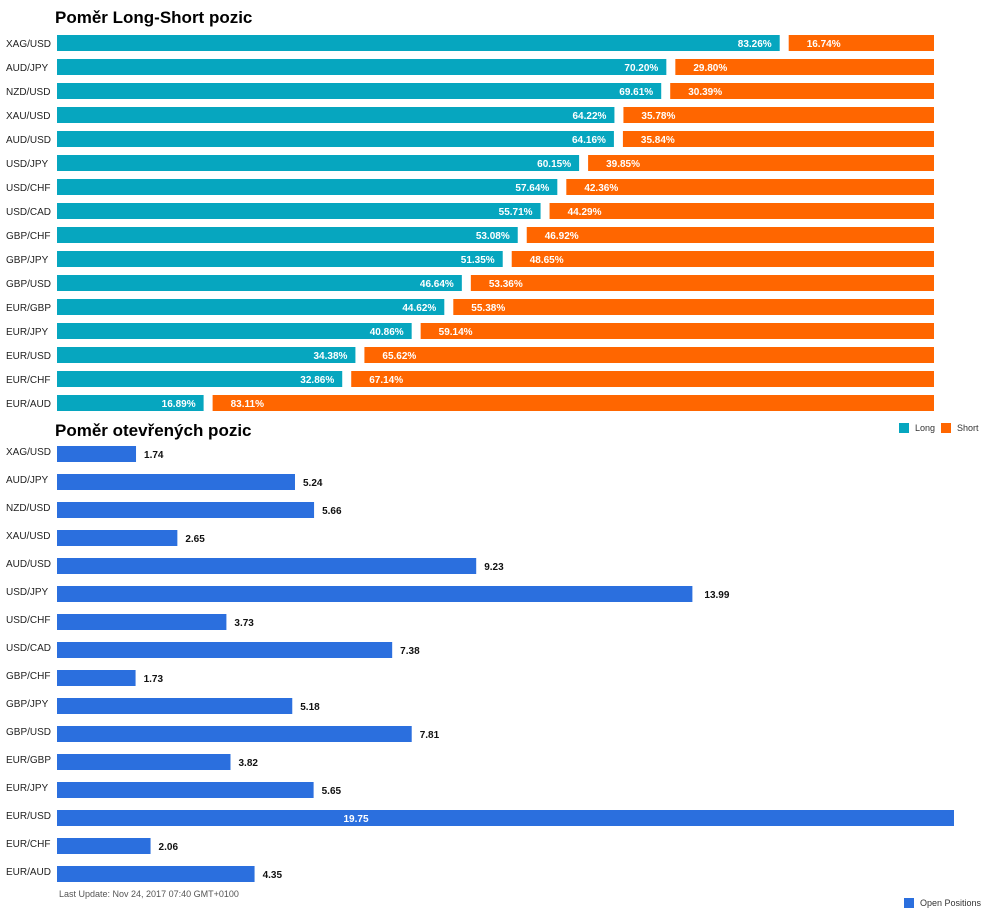  What do you see at coordinates (410, 651) in the screenshot?
I see `open-positions-value-label-usd-cad: 7.38` at bounding box center [410, 651].